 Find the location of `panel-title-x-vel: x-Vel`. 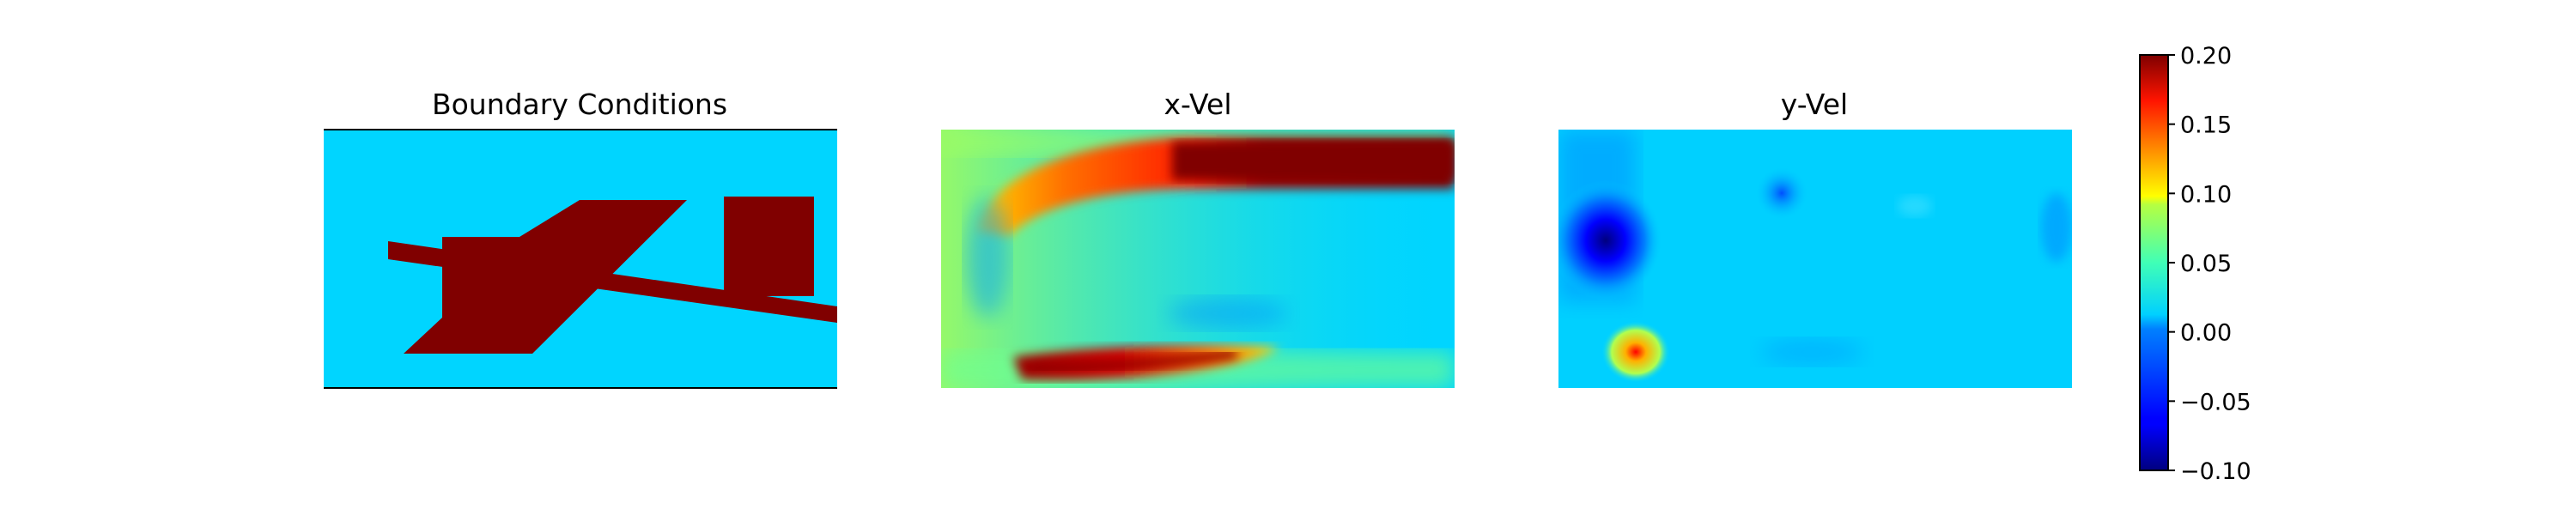

panel-title-x-vel: x-Vel is located at coordinates (1197, 104).